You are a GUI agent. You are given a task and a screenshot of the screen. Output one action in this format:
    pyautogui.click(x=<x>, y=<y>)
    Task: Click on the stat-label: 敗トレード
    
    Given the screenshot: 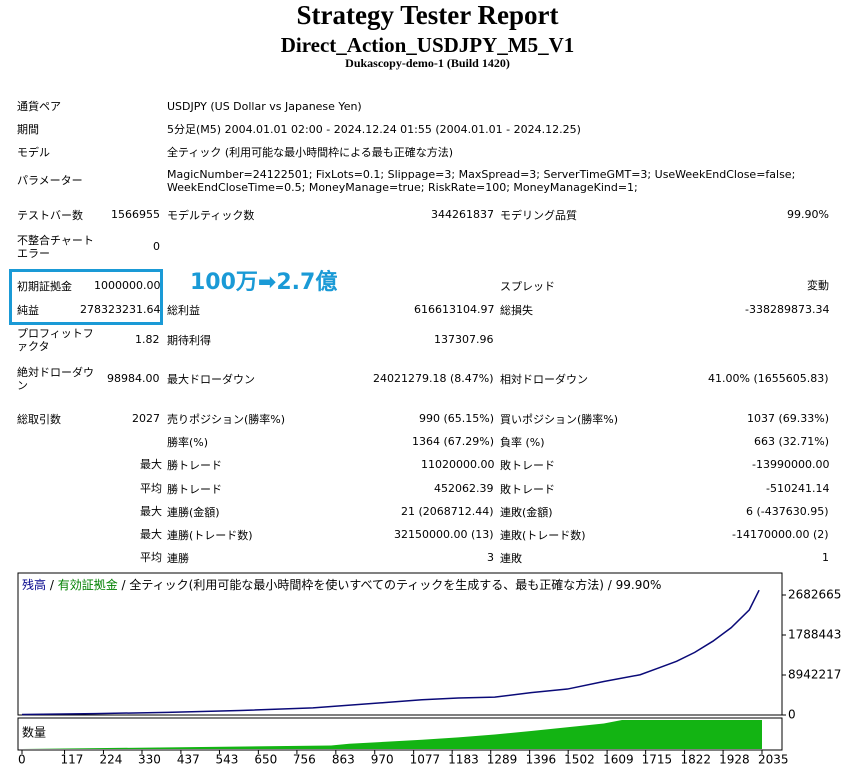 What is the action you would take?
    pyautogui.click(x=527, y=465)
    